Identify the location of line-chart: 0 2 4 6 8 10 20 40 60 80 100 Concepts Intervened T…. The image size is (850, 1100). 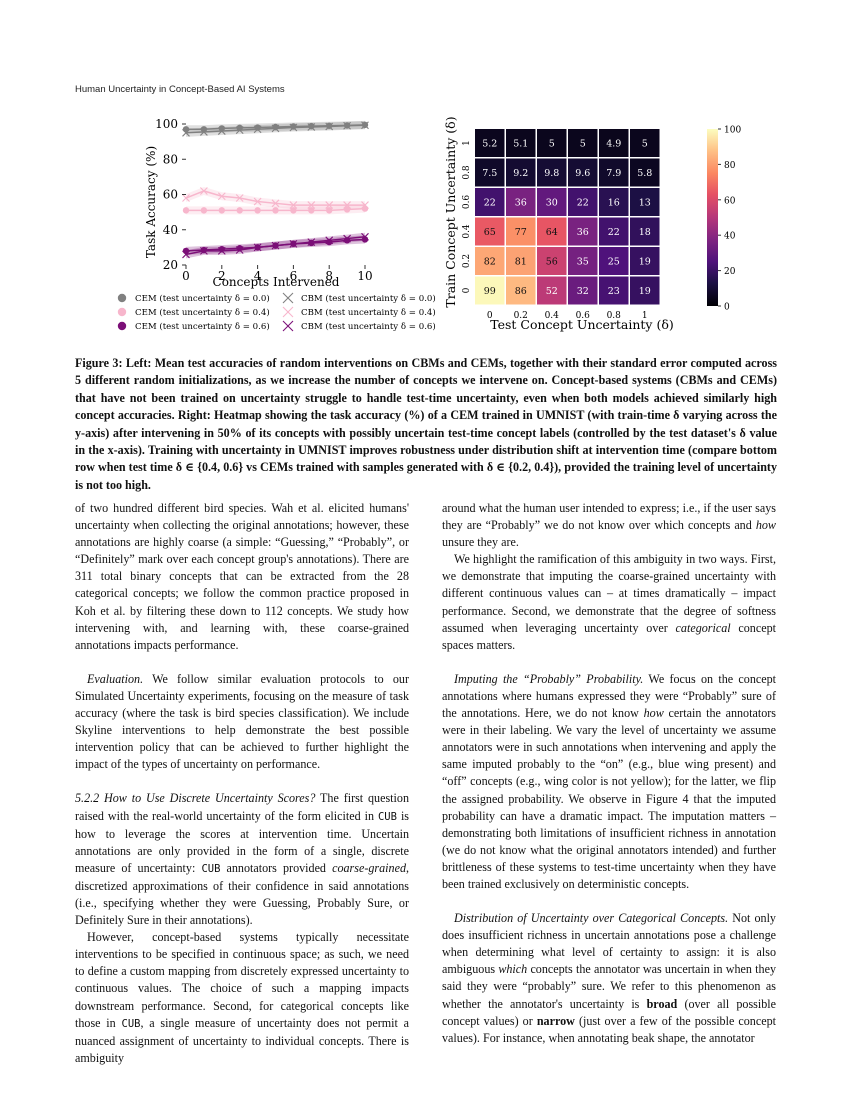
(276, 224).